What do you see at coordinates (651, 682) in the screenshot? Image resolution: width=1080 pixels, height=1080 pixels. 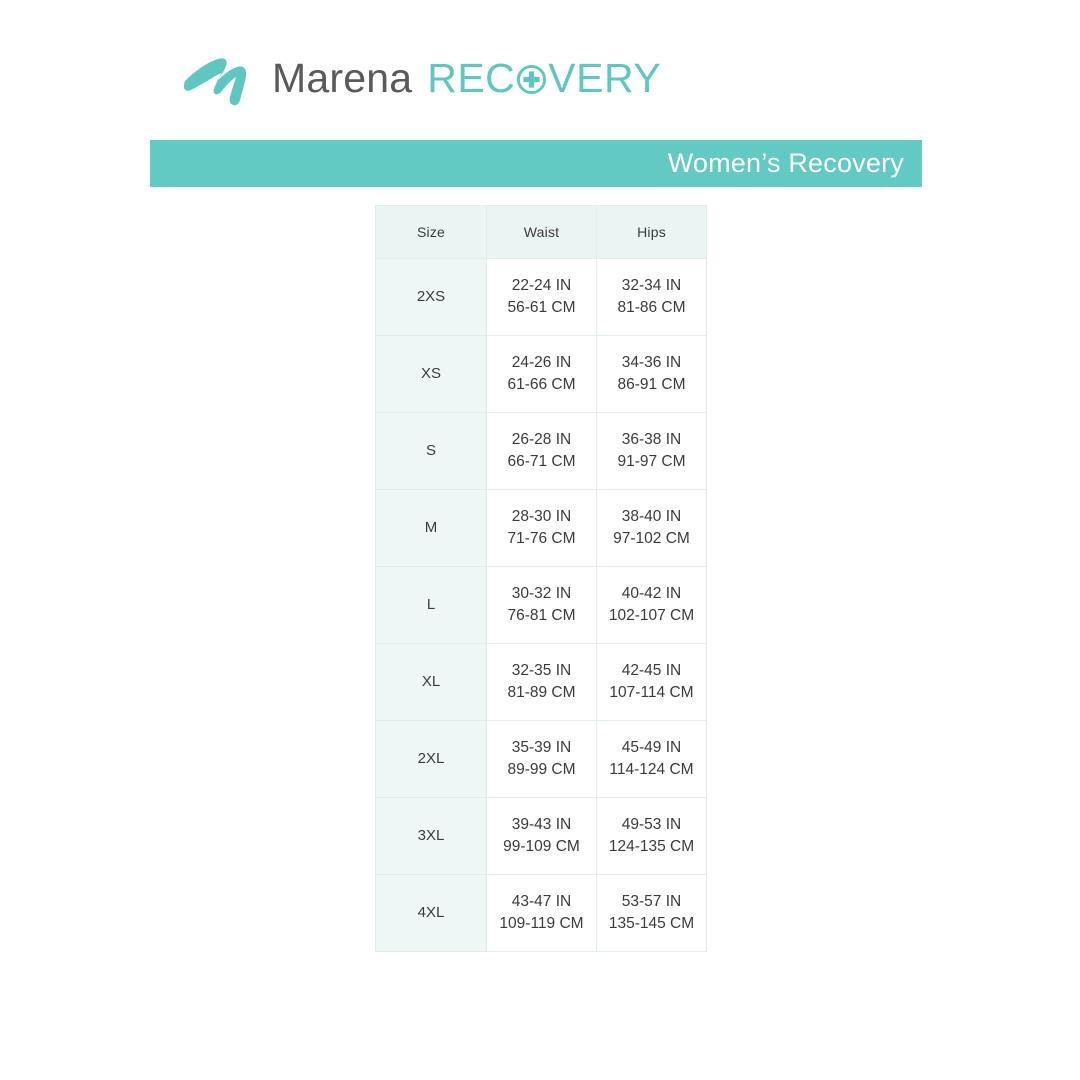 I see `cell-hips: 42-45 IN 107-114 CM` at bounding box center [651, 682].